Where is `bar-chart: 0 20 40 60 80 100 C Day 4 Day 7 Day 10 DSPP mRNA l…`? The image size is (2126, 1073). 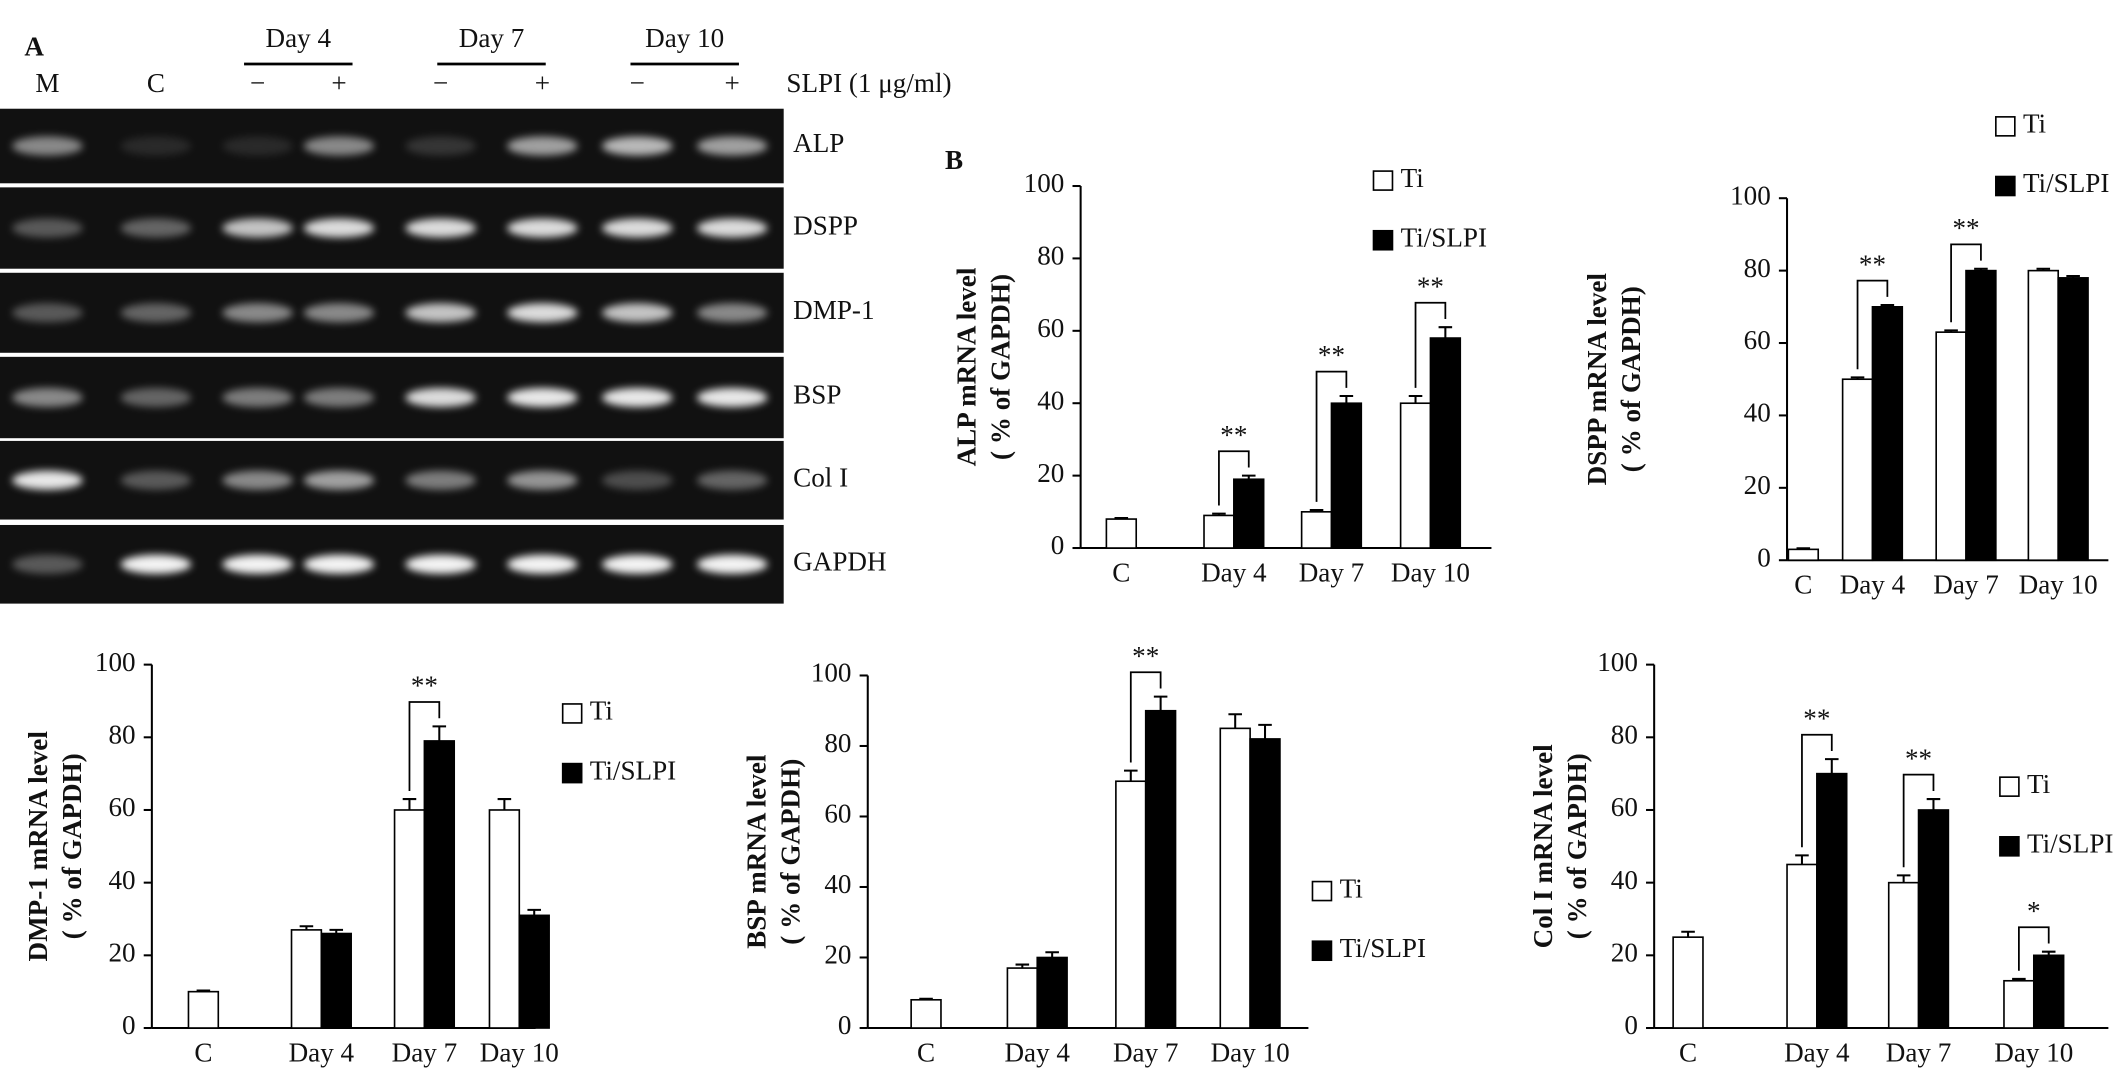
bar-chart: 0 20 40 60 80 100 C Day 4 Day 7 Day 10 DSPP mRNA l… is located at coordinates (1845, 354).